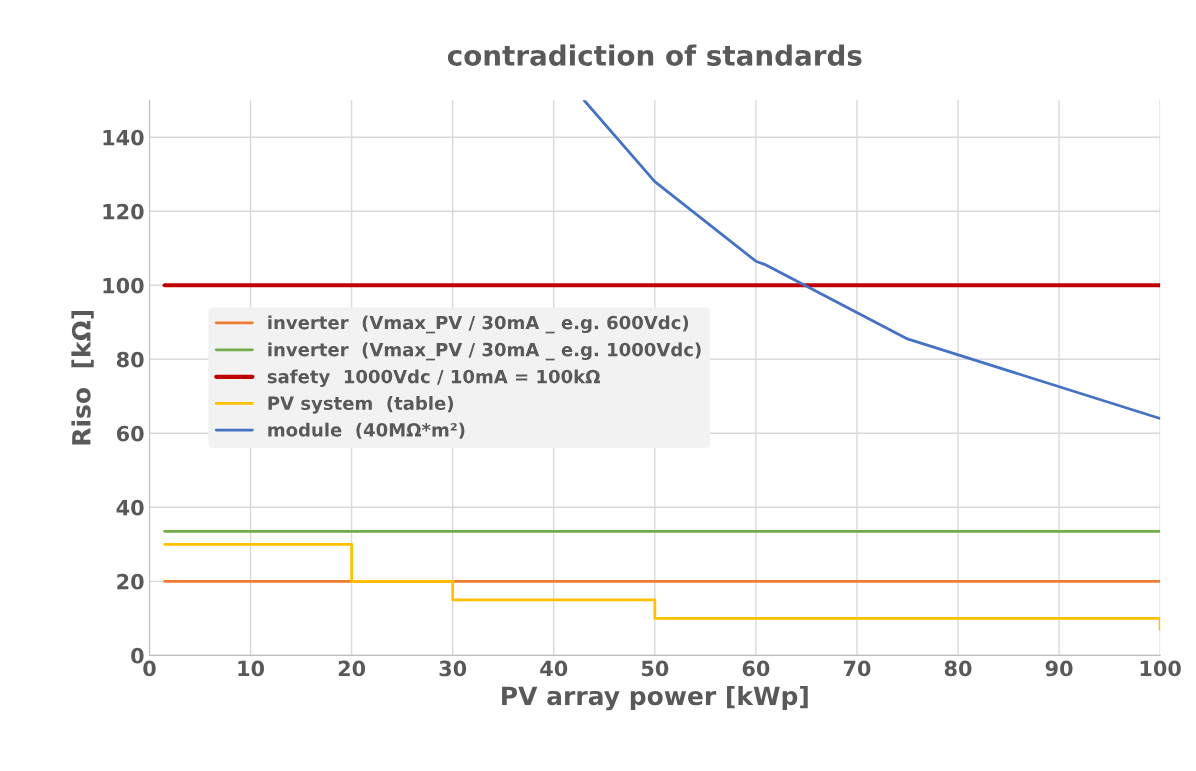 This screenshot has width=1196, height=771. What do you see at coordinates (1059, 668) in the screenshot?
I see `x-tick-label: 90` at bounding box center [1059, 668].